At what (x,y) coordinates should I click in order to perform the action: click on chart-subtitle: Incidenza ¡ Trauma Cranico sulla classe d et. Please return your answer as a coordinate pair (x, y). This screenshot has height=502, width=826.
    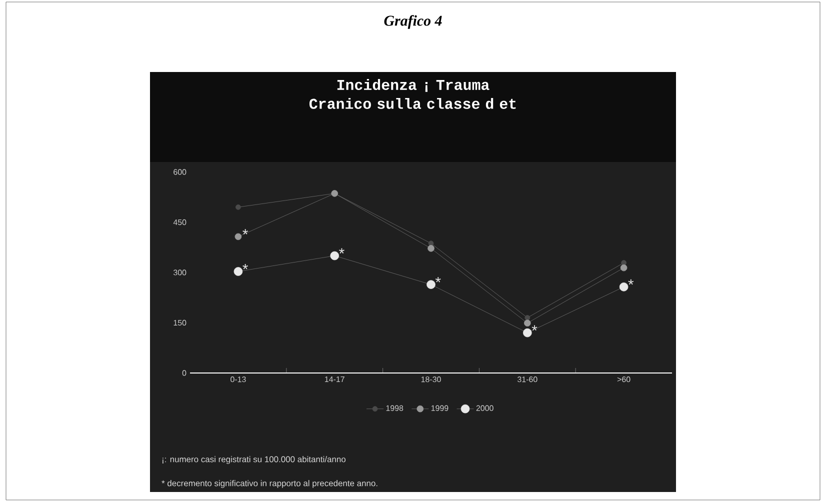
    Looking at the image, I should click on (412, 94).